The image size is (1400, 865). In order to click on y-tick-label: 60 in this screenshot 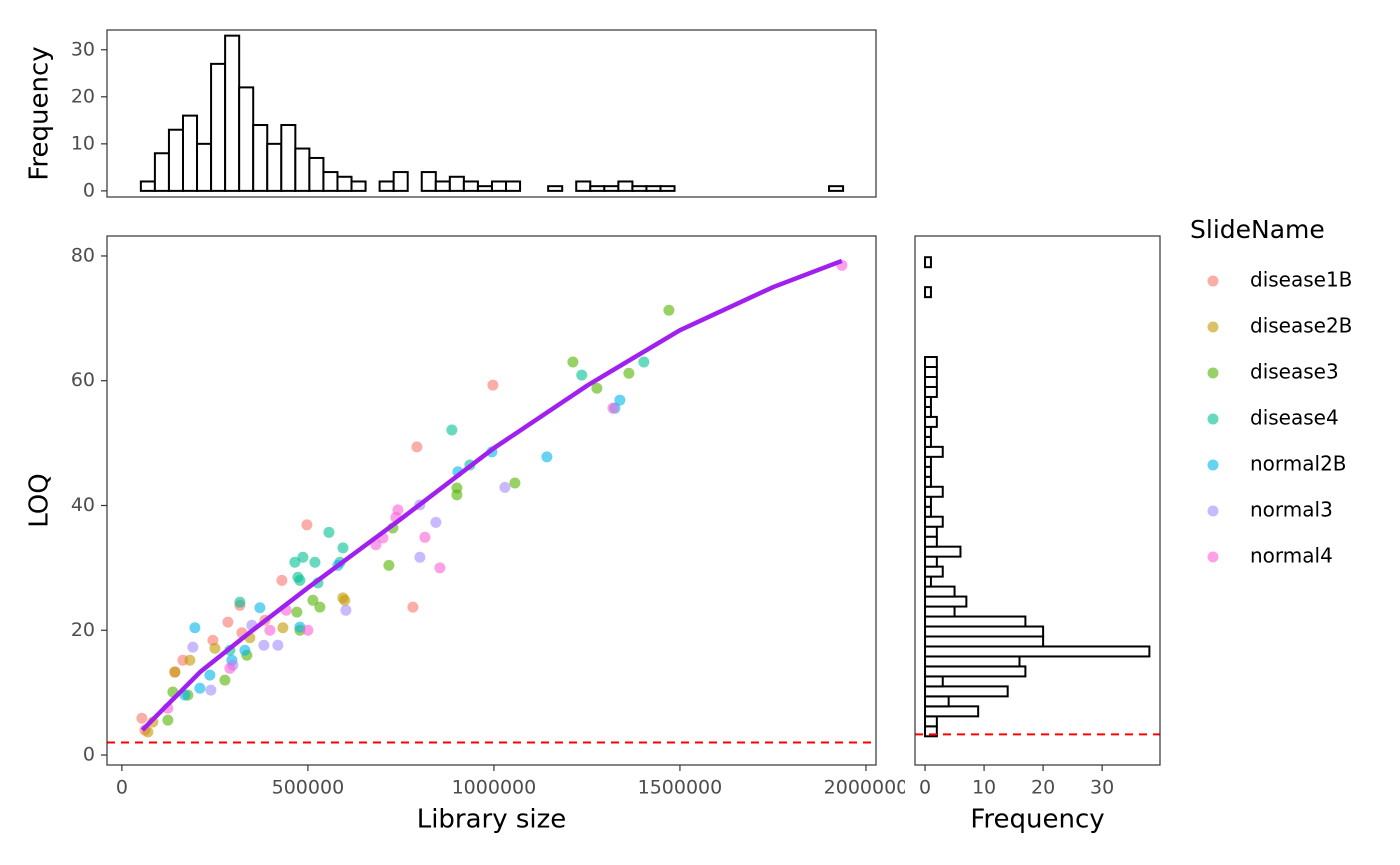, I will do `click(83, 380)`.